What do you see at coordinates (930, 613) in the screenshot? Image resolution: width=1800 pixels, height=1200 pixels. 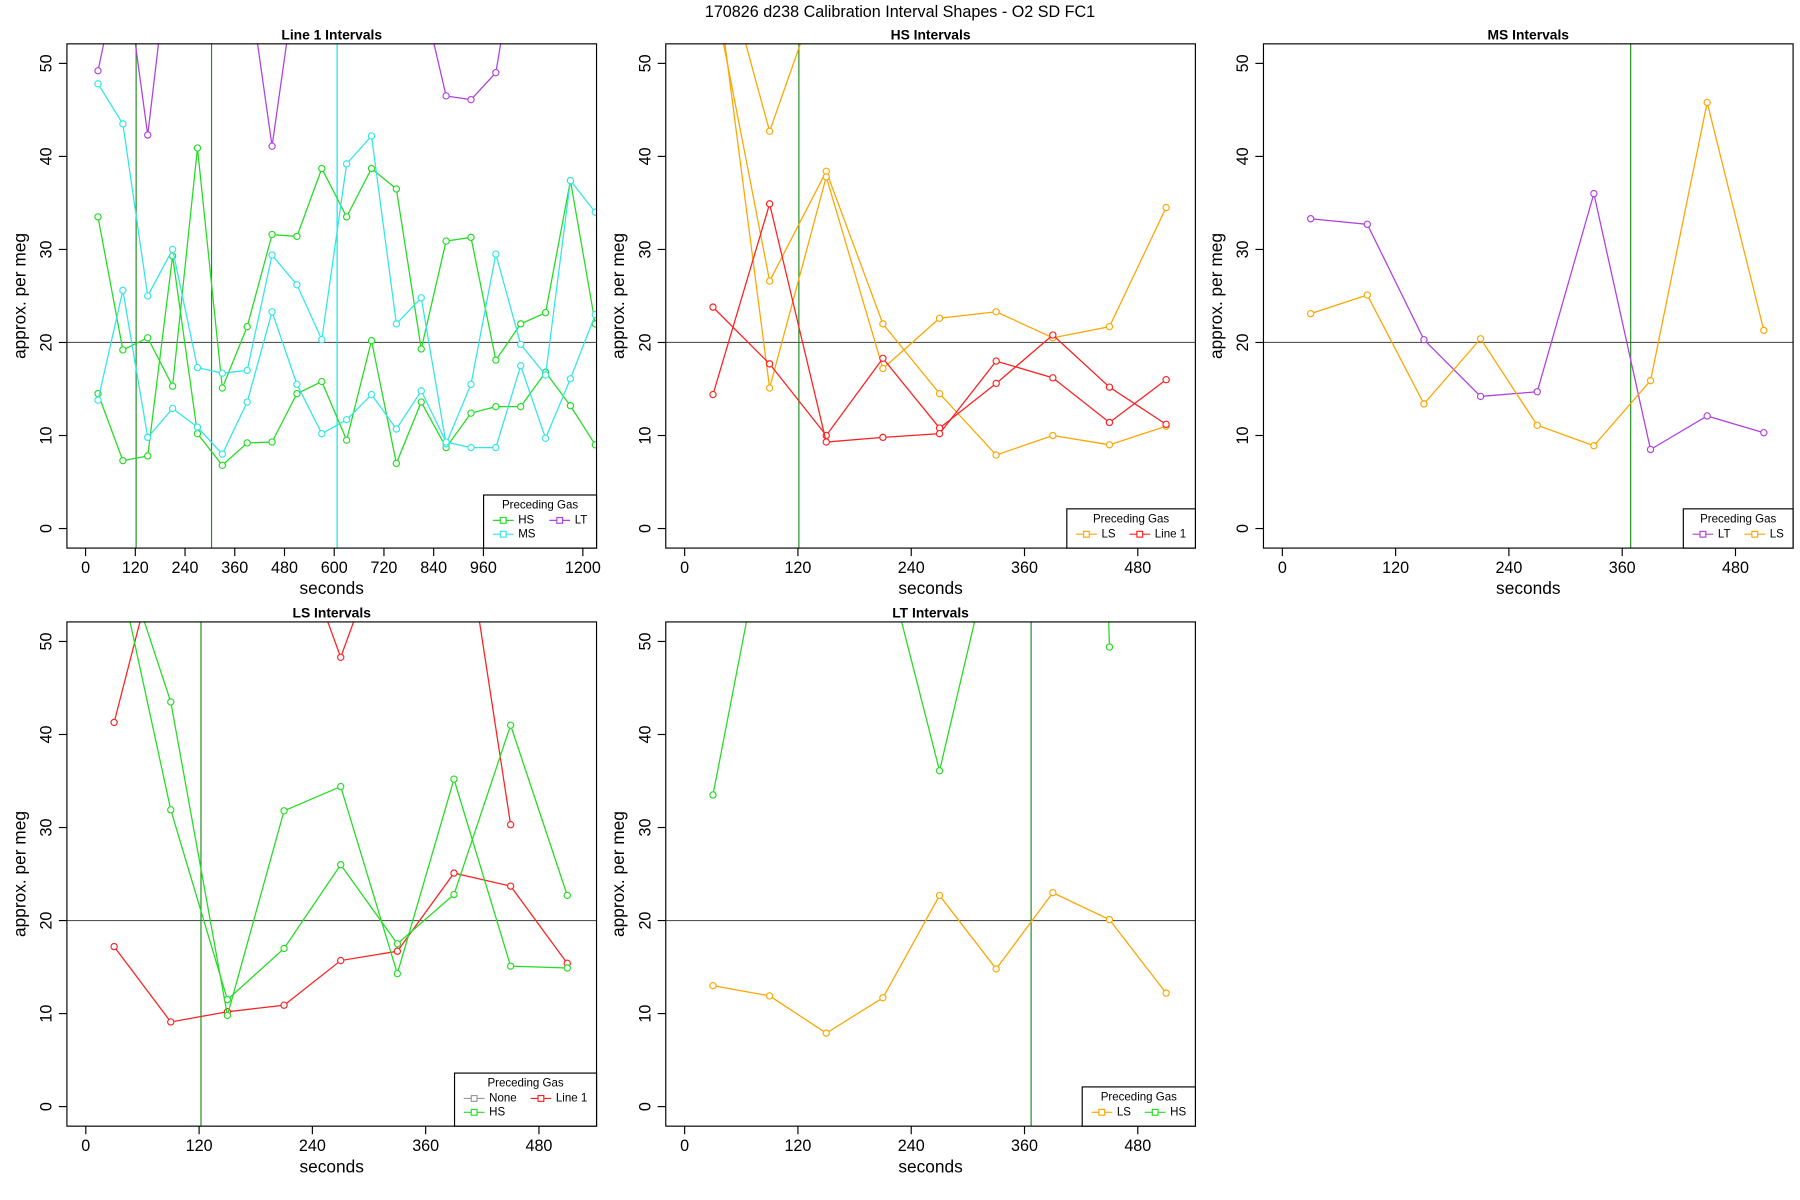 I see `panel-title: LT Intervals` at bounding box center [930, 613].